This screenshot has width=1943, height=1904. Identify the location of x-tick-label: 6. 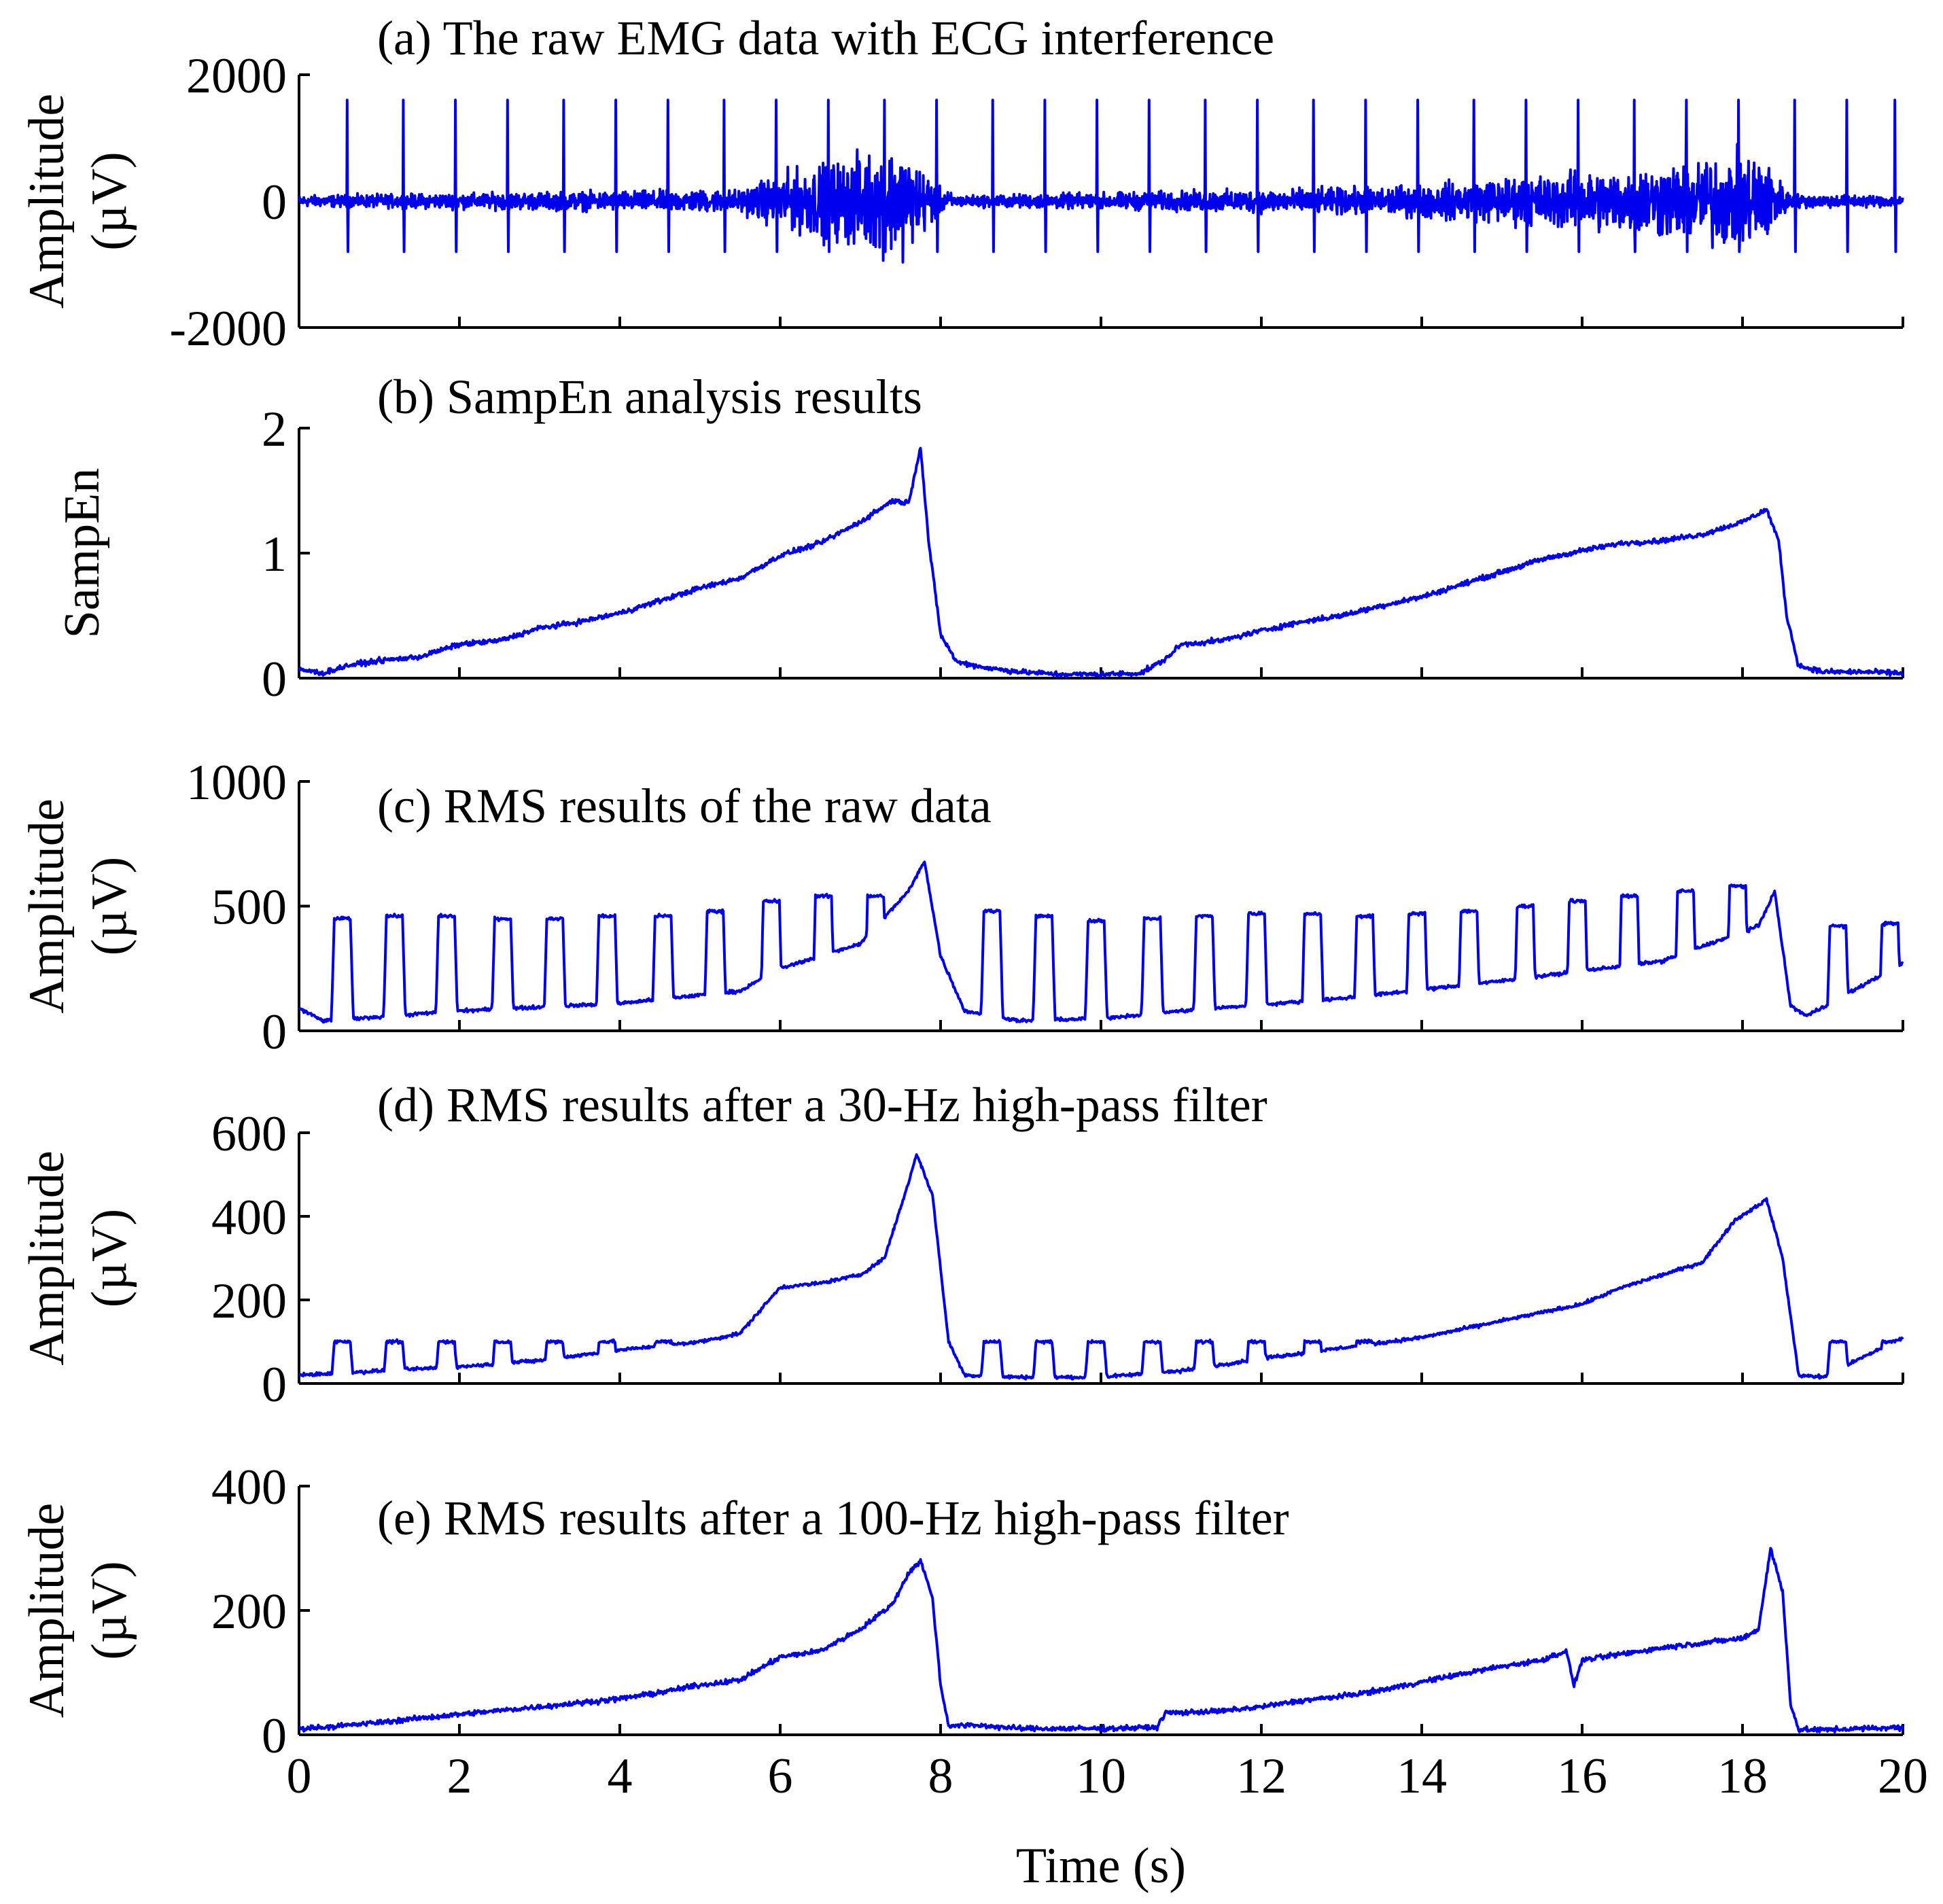
(780, 1776).